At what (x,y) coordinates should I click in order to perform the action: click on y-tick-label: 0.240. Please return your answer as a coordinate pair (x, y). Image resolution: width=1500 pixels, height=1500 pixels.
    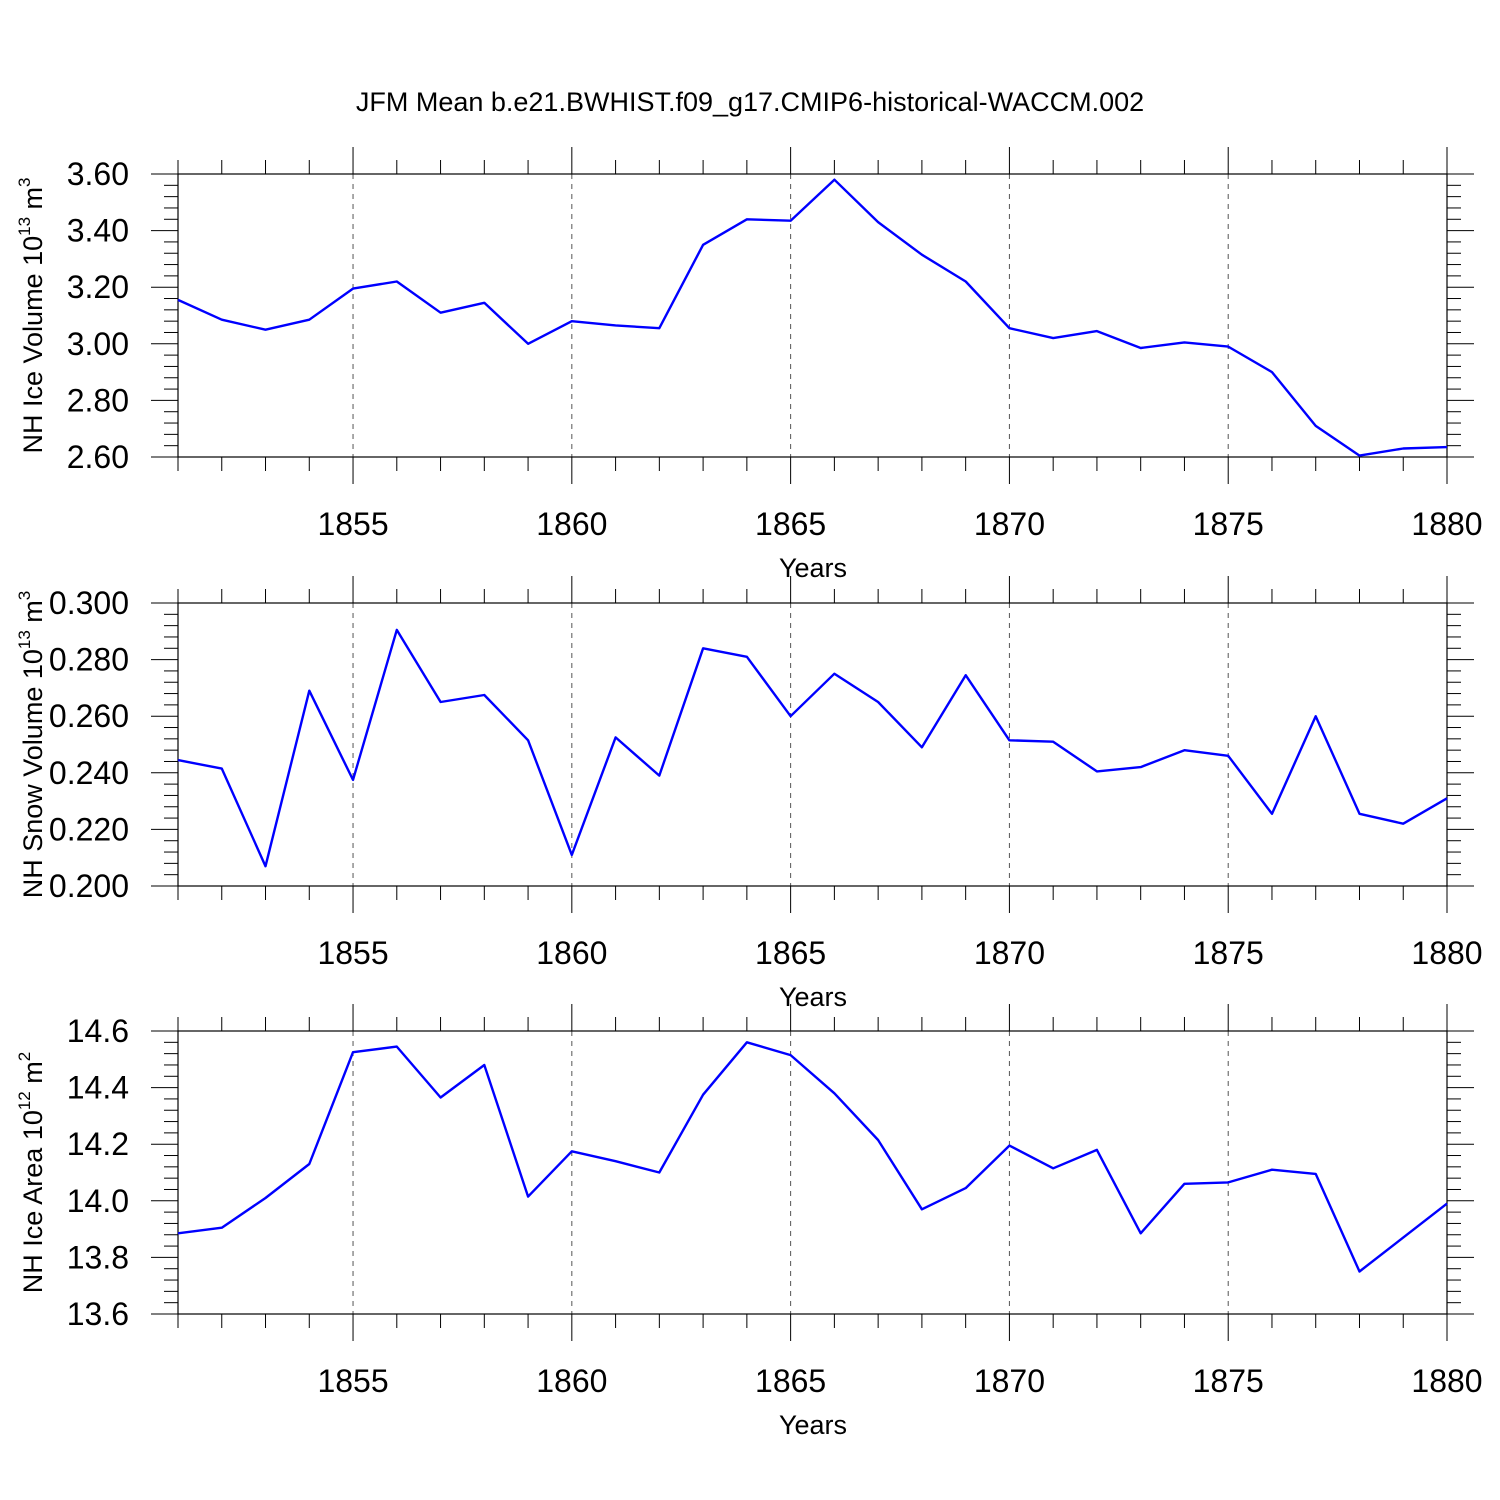
    Looking at the image, I should click on (89, 773).